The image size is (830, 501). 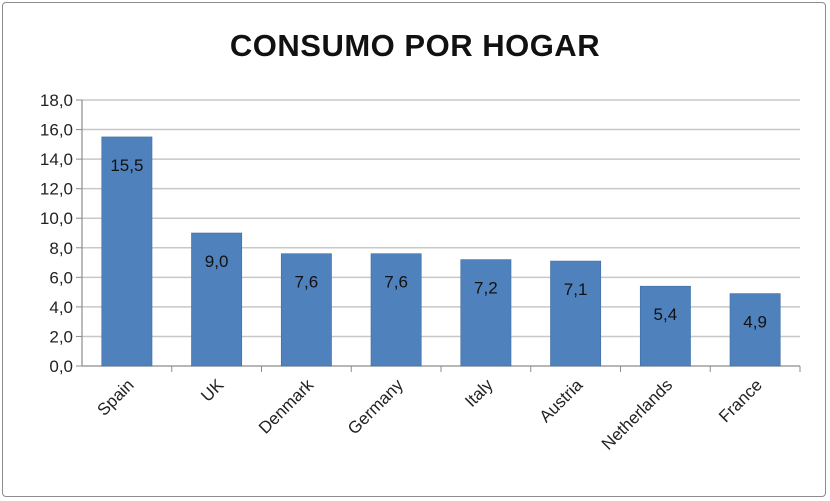 I want to click on x-tick-label: Austria, so click(x=561, y=400).